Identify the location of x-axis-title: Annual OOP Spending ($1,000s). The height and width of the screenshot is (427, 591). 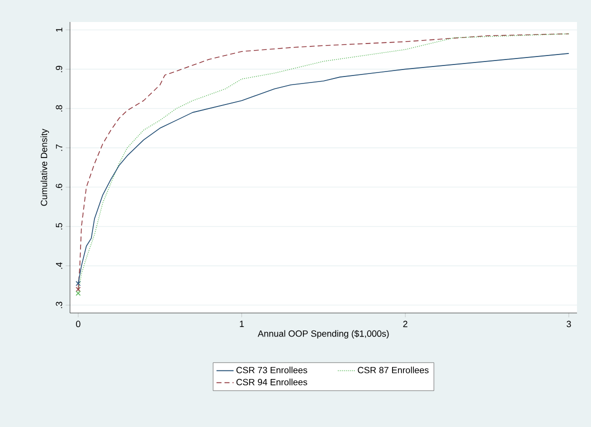
(323, 334).